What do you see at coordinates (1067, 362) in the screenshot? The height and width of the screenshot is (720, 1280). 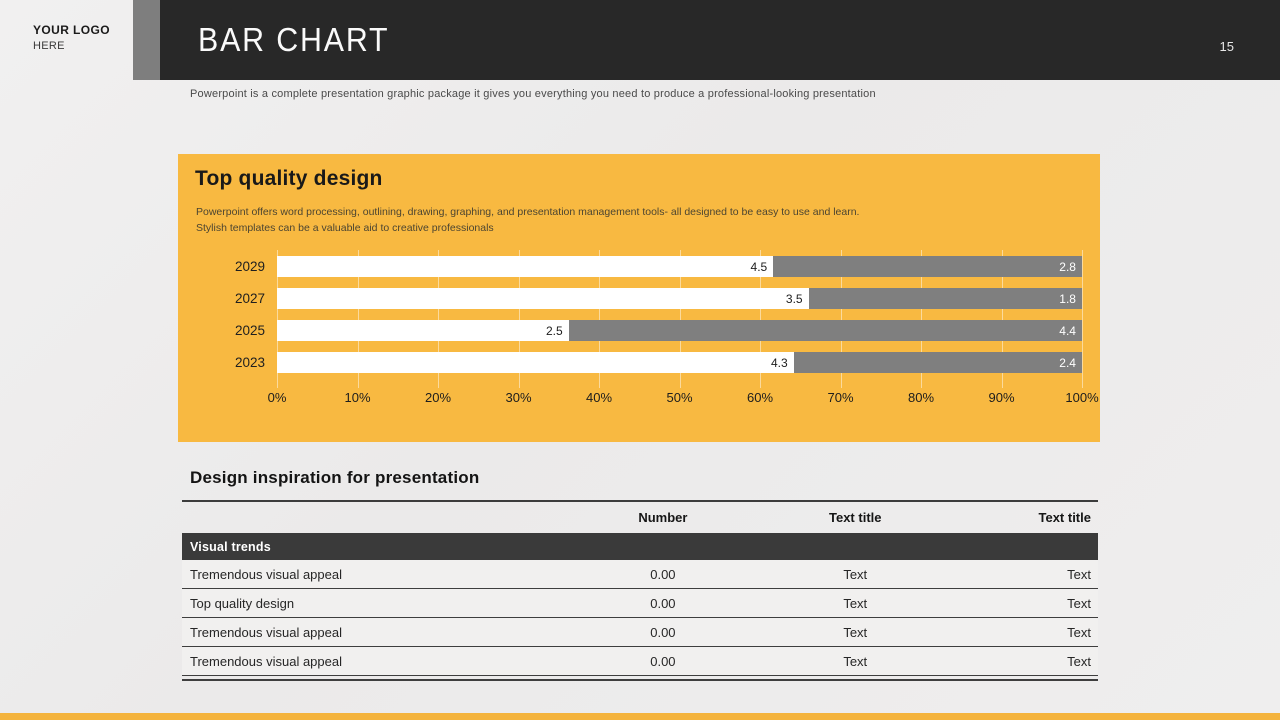 I see `bar-value-label: 2.4` at bounding box center [1067, 362].